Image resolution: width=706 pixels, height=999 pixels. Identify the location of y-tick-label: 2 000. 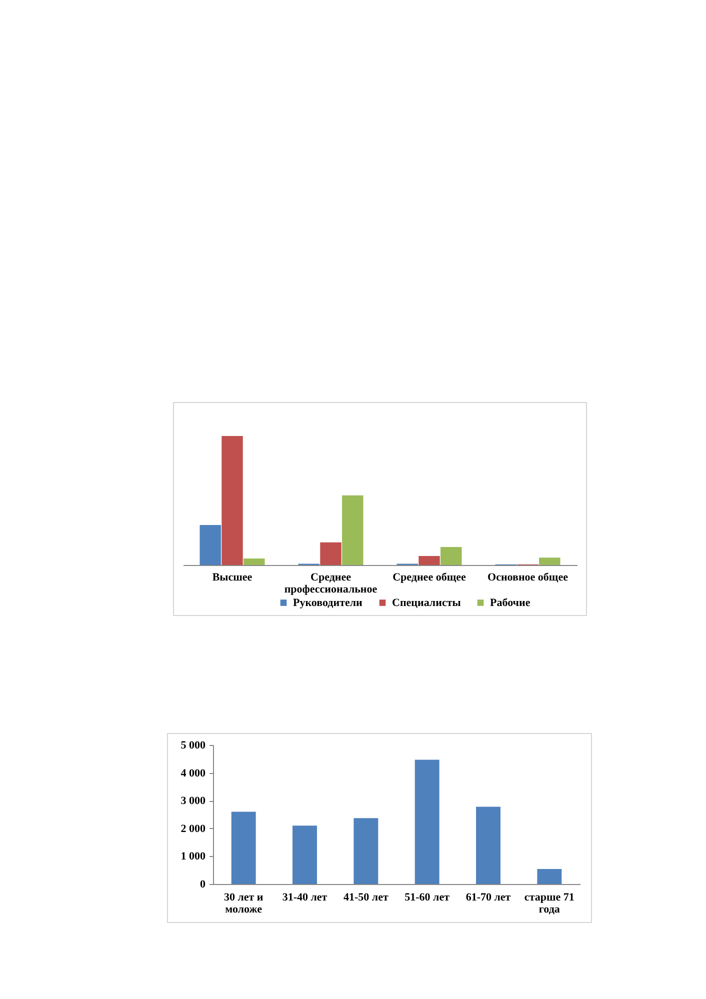
(193, 828).